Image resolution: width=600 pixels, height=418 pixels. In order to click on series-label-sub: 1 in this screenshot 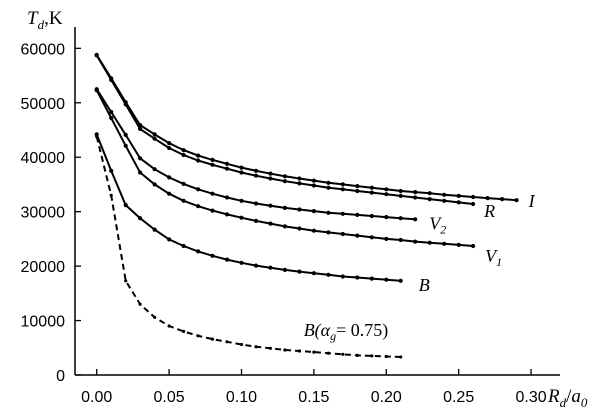, I will do `click(499, 262)`.